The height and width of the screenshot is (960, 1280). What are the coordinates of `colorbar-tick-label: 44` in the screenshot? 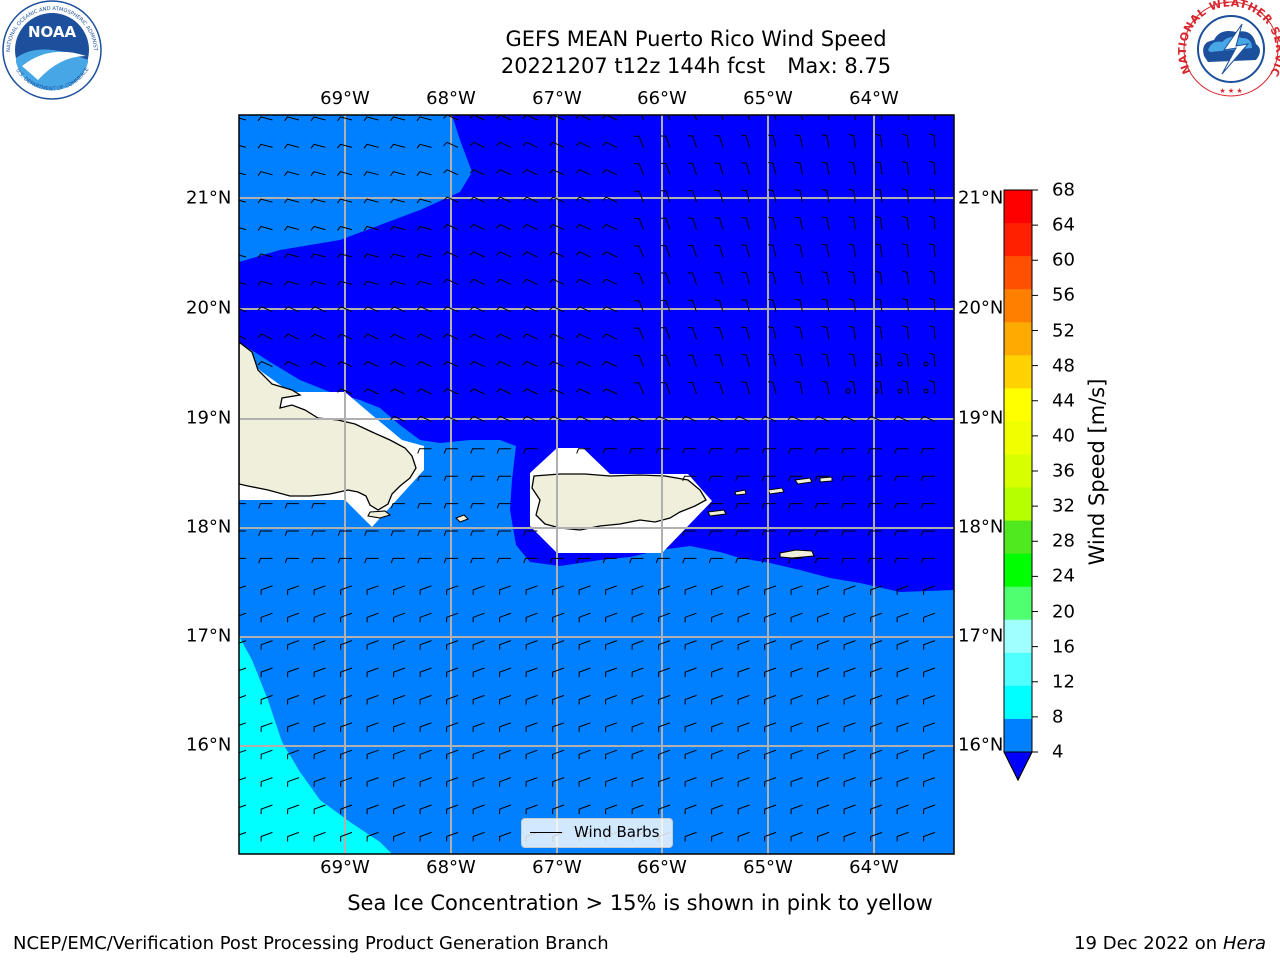 It's located at (1063, 401).